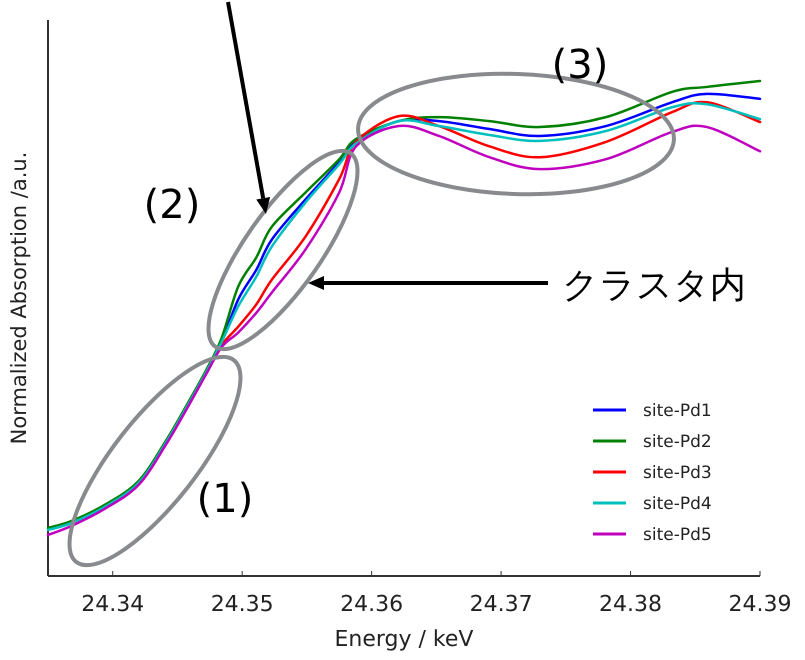 This screenshot has width=805, height=660. What do you see at coordinates (225, 499) in the screenshot?
I see `annotation: (1)` at bounding box center [225, 499].